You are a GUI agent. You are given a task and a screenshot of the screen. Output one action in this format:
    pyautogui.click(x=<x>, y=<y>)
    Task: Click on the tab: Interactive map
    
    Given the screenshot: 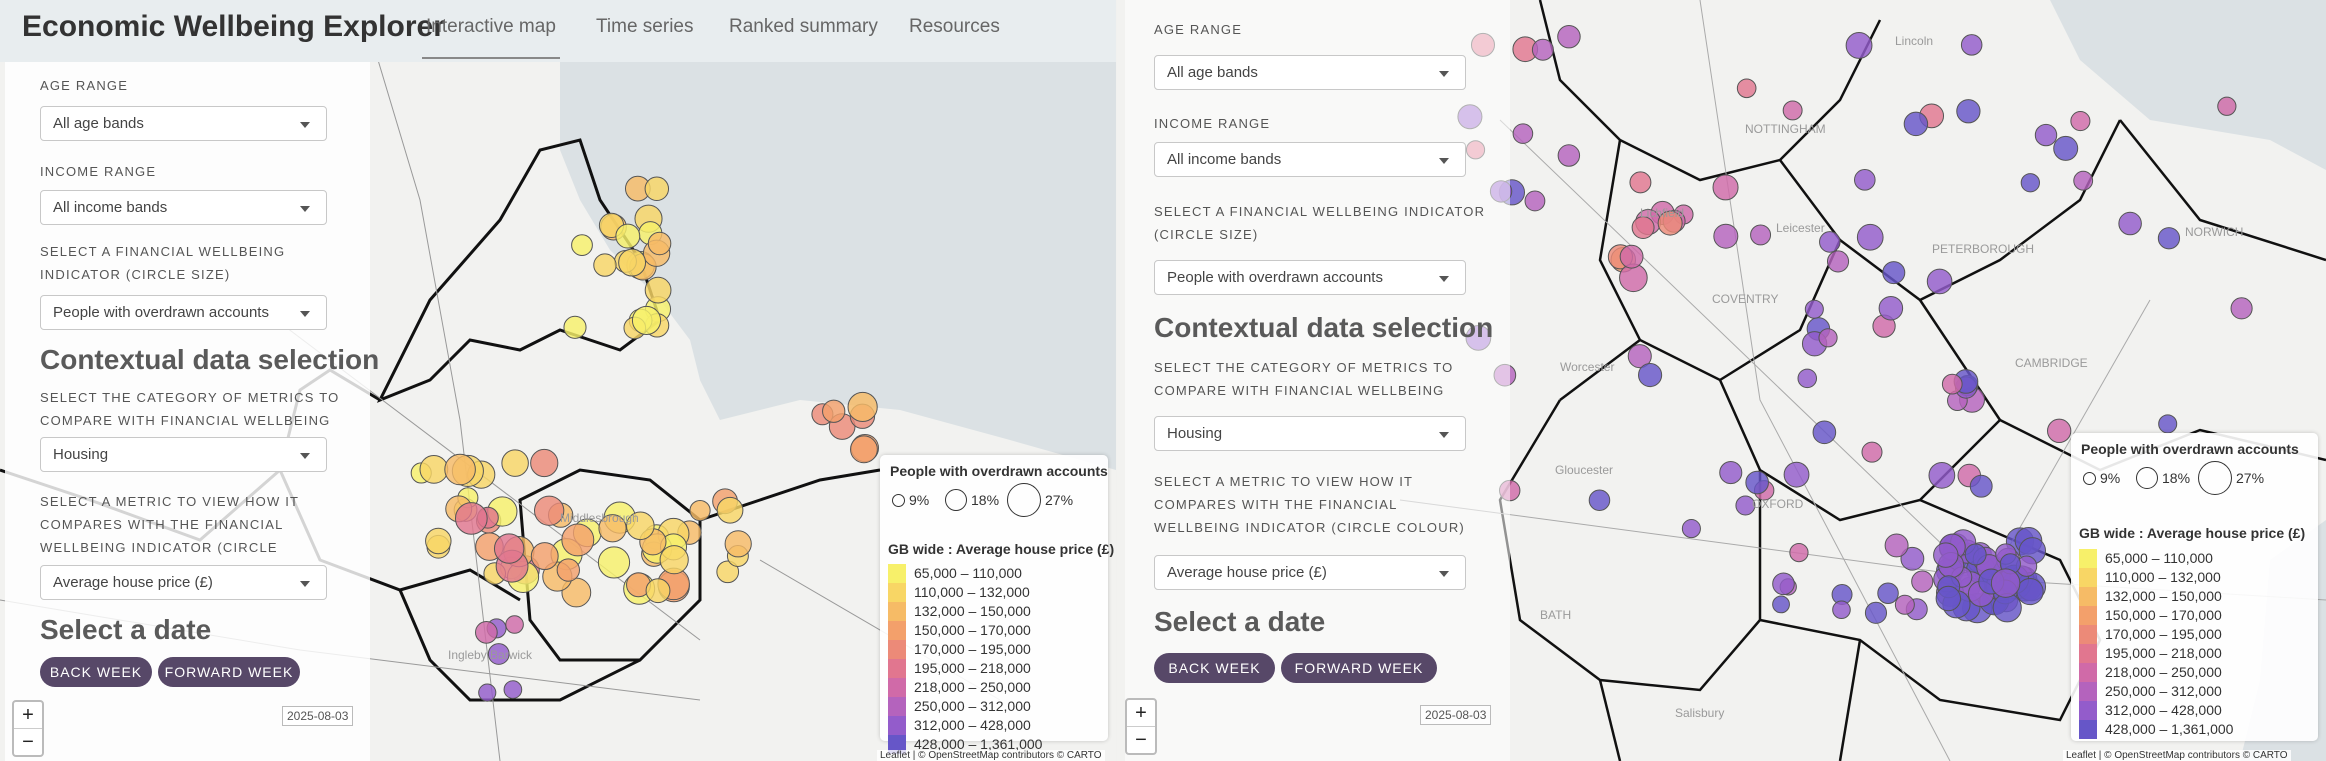 What is the action you would take?
    pyautogui.click(x=491, y=26)
    